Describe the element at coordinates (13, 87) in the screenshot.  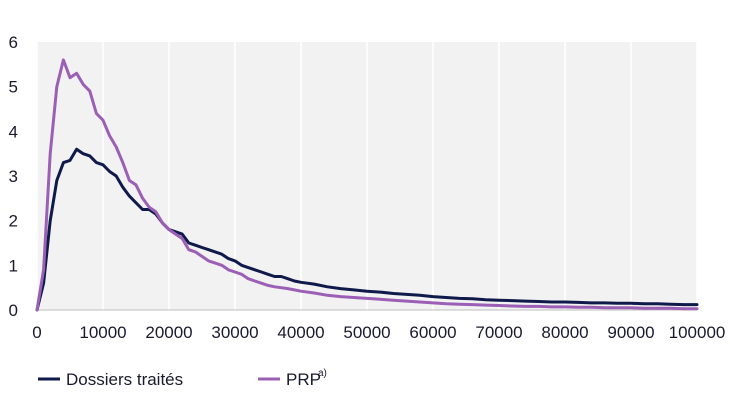
I see `y-tick-label-5: 5` at that location.